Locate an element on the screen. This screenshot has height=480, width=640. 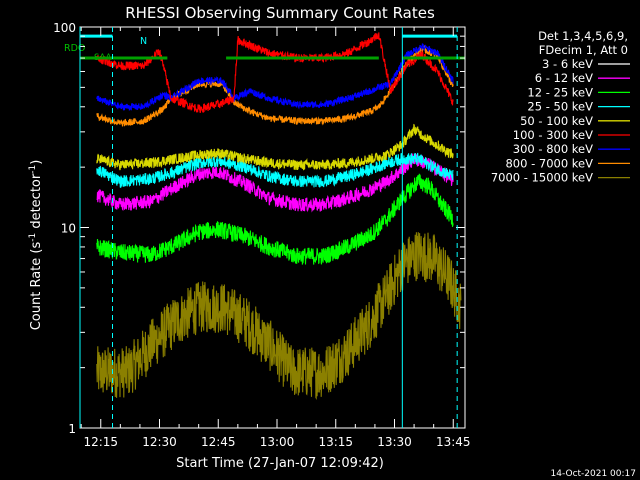
x-tick-label: 13:30 is located at coordinates (394, 442).